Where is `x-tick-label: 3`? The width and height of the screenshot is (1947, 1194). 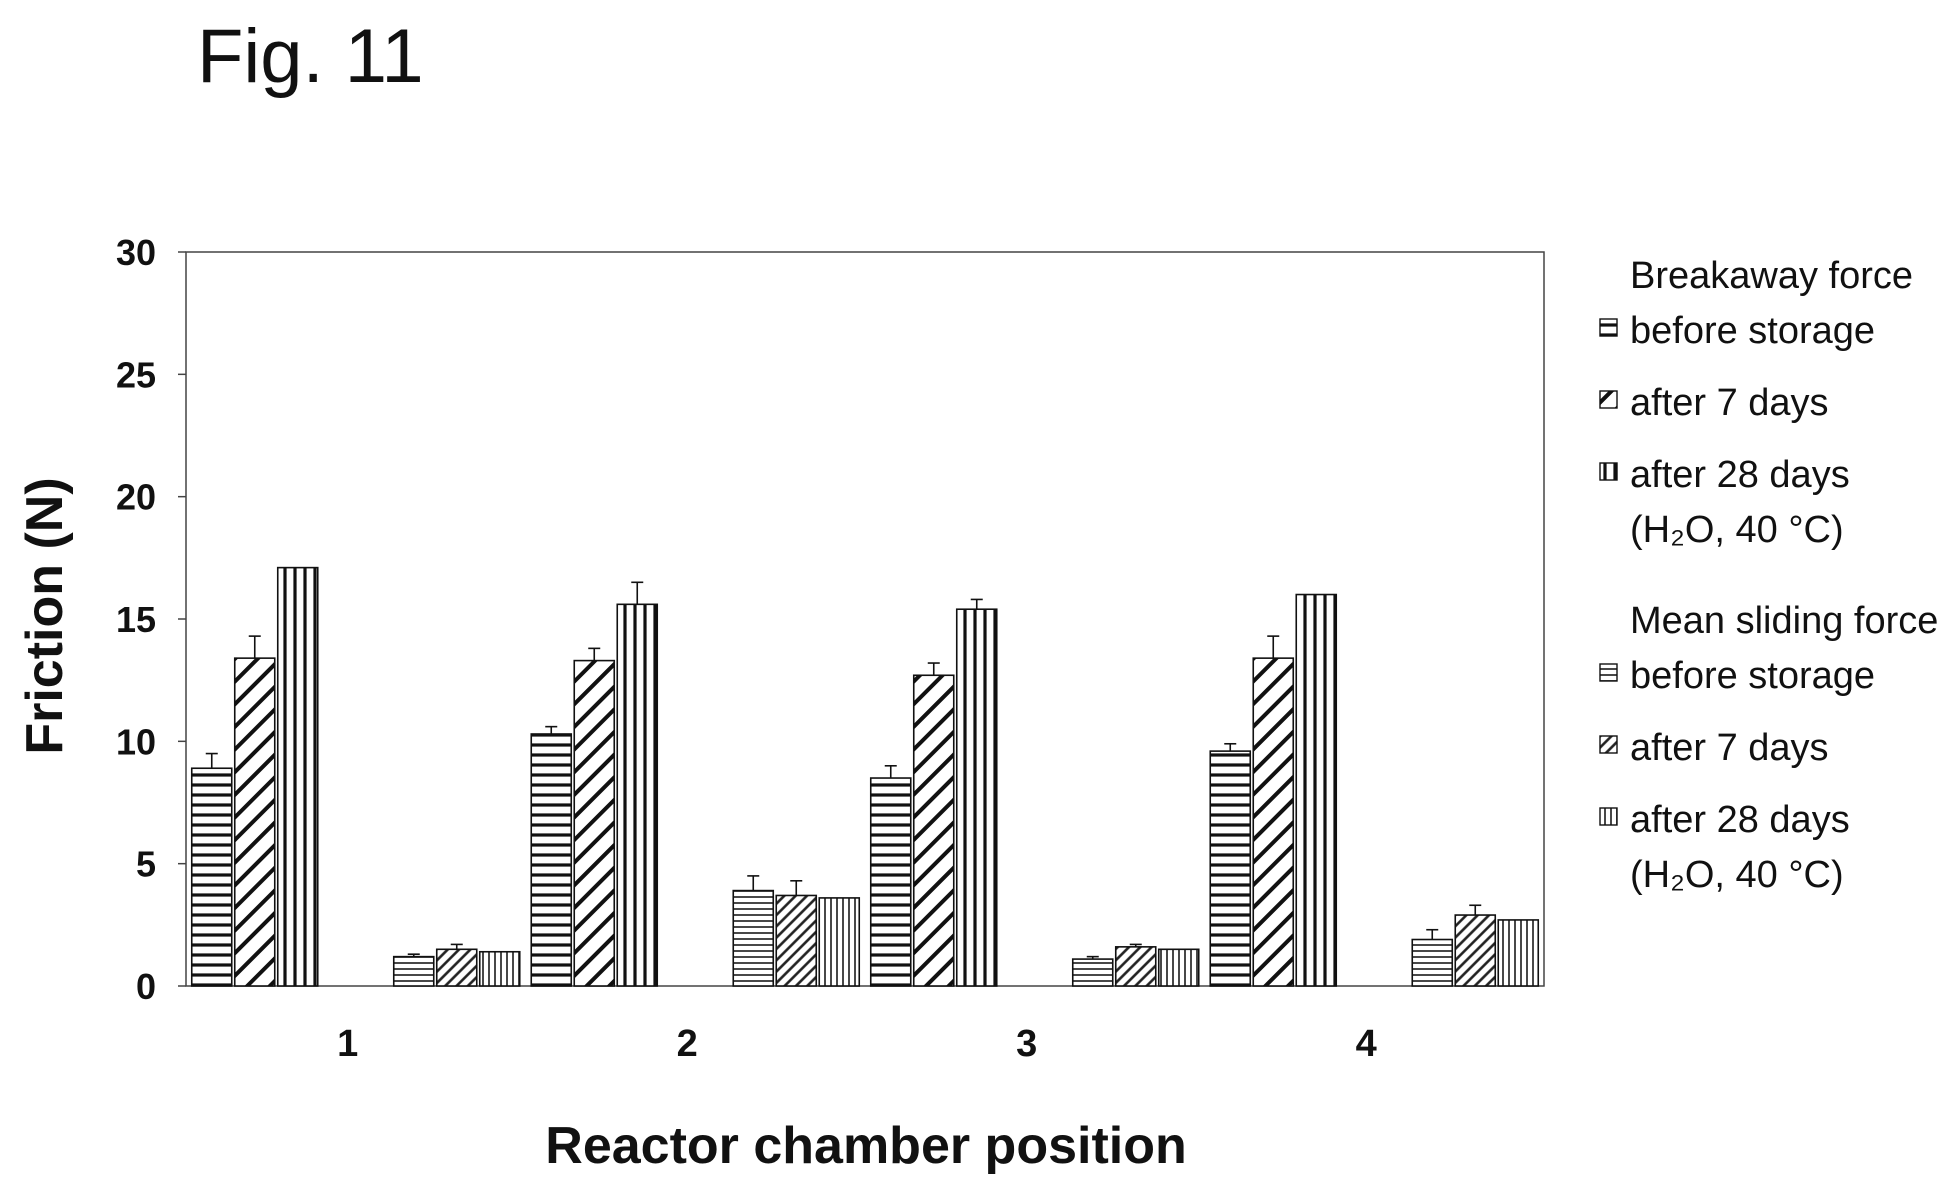
x-tick-label: 3 is located at coordinates (1026, 1044).